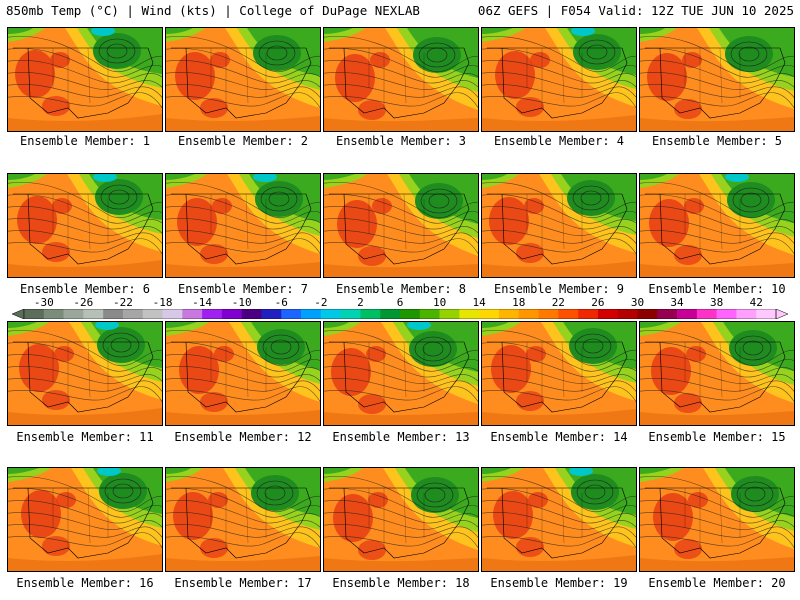 The image size is (800, 600). I want to click on ensemble-member-label: Ensemble Member: 20, so click(717, 583).